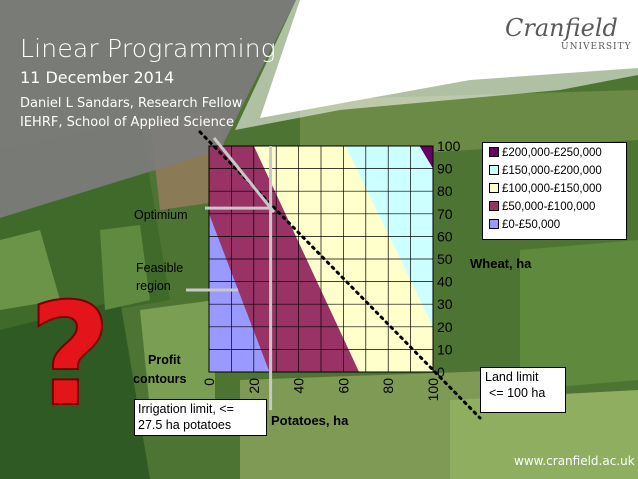  I want to click on irrigation-limit-text-2: 27.5 ha potatoes, so click(185, 425).